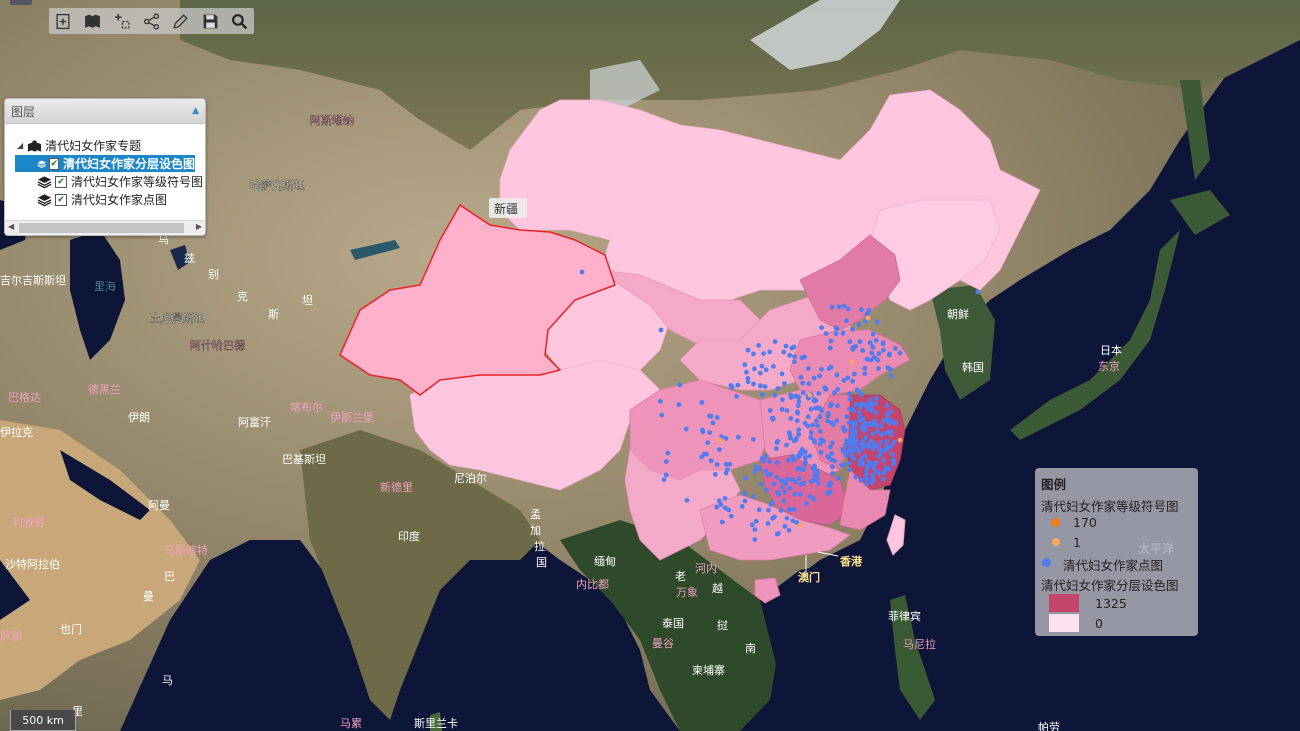 The height and width of the screenshot is (731, 1300). Describe the element at coordinates (11, 226) in the screenshot. I see `scroll-left-icon: ◀` at that location.